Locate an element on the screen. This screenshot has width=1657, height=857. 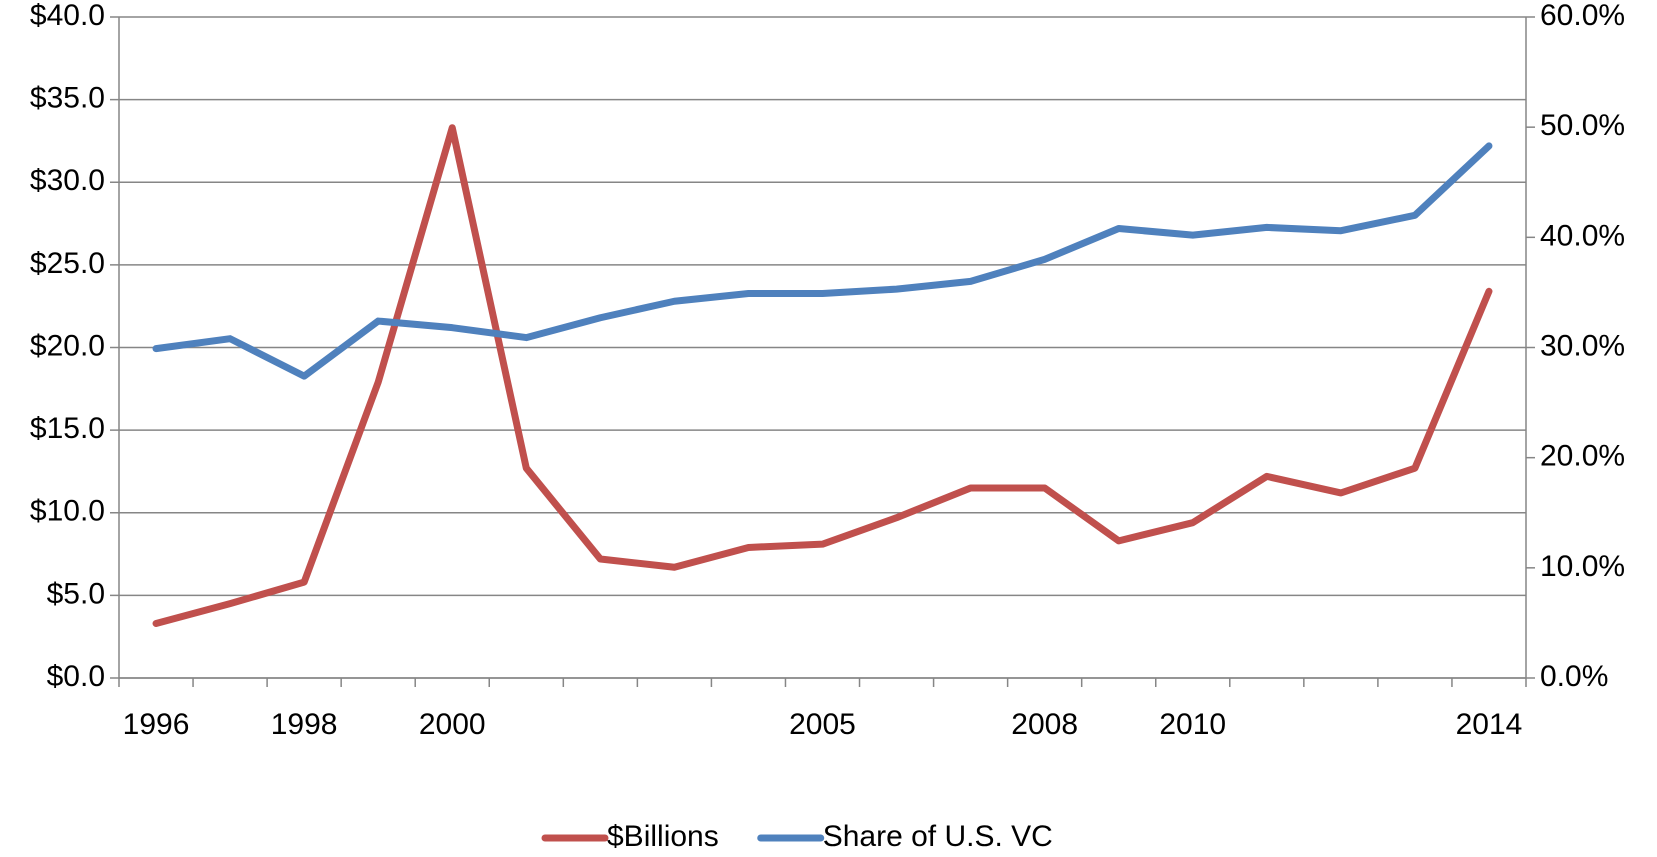
x-tick-label: 2000 is located at coordinates (452, 724).